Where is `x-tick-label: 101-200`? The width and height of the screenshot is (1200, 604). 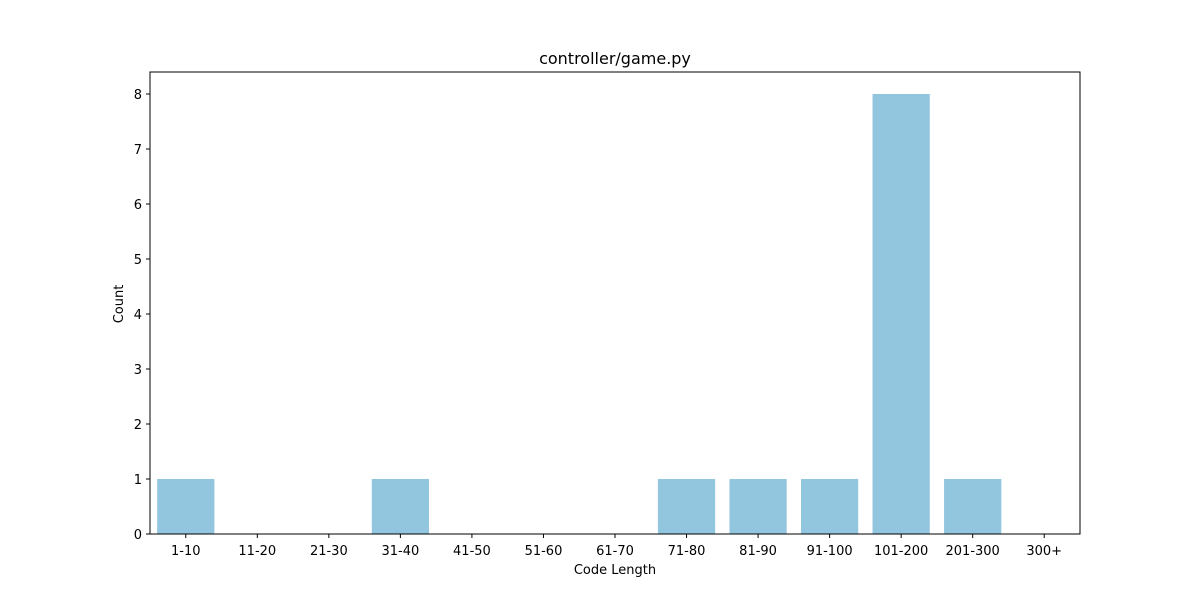 x-tick-label: 101-200 is located at coordinates (901, 551).